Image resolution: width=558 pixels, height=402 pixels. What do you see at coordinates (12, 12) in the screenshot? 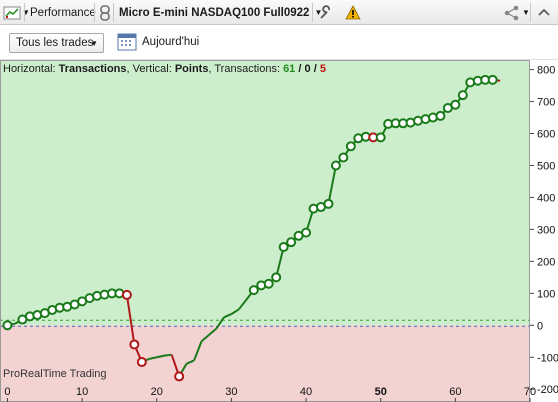
I see `performance-icon` at bounding box center [12, 12].